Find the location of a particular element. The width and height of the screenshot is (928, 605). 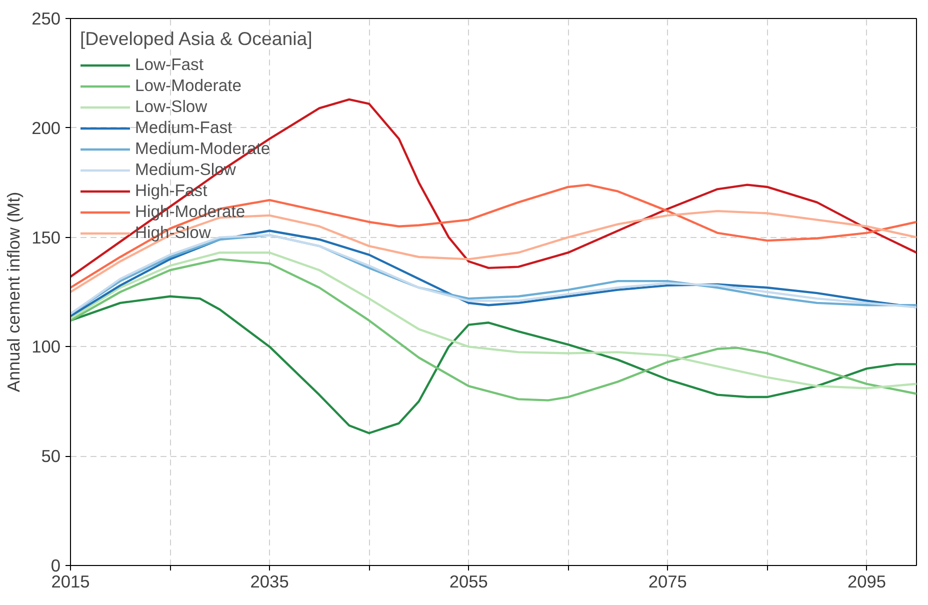

y-tick-label: 200 is located at coordinates (46, 128).